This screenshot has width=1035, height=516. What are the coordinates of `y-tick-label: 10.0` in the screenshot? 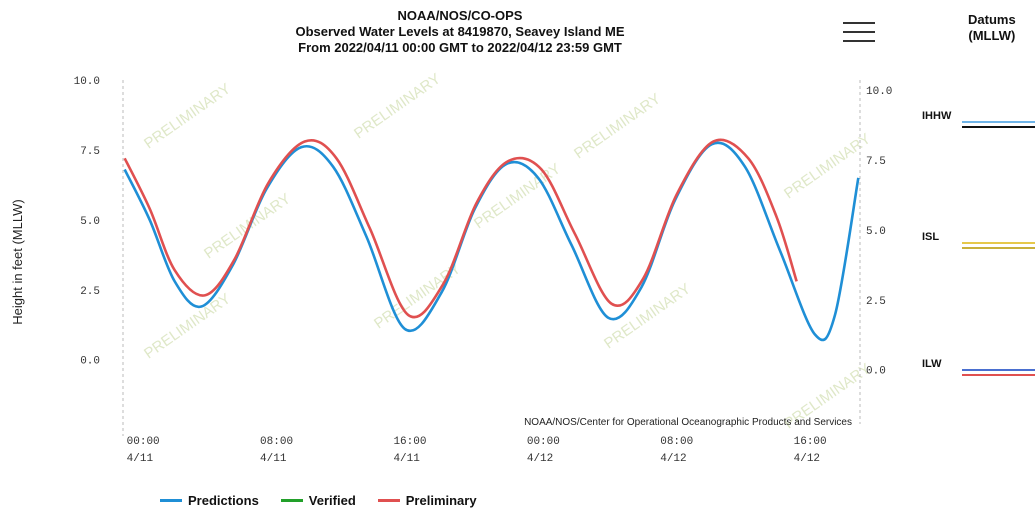 It's located at (87, 82).